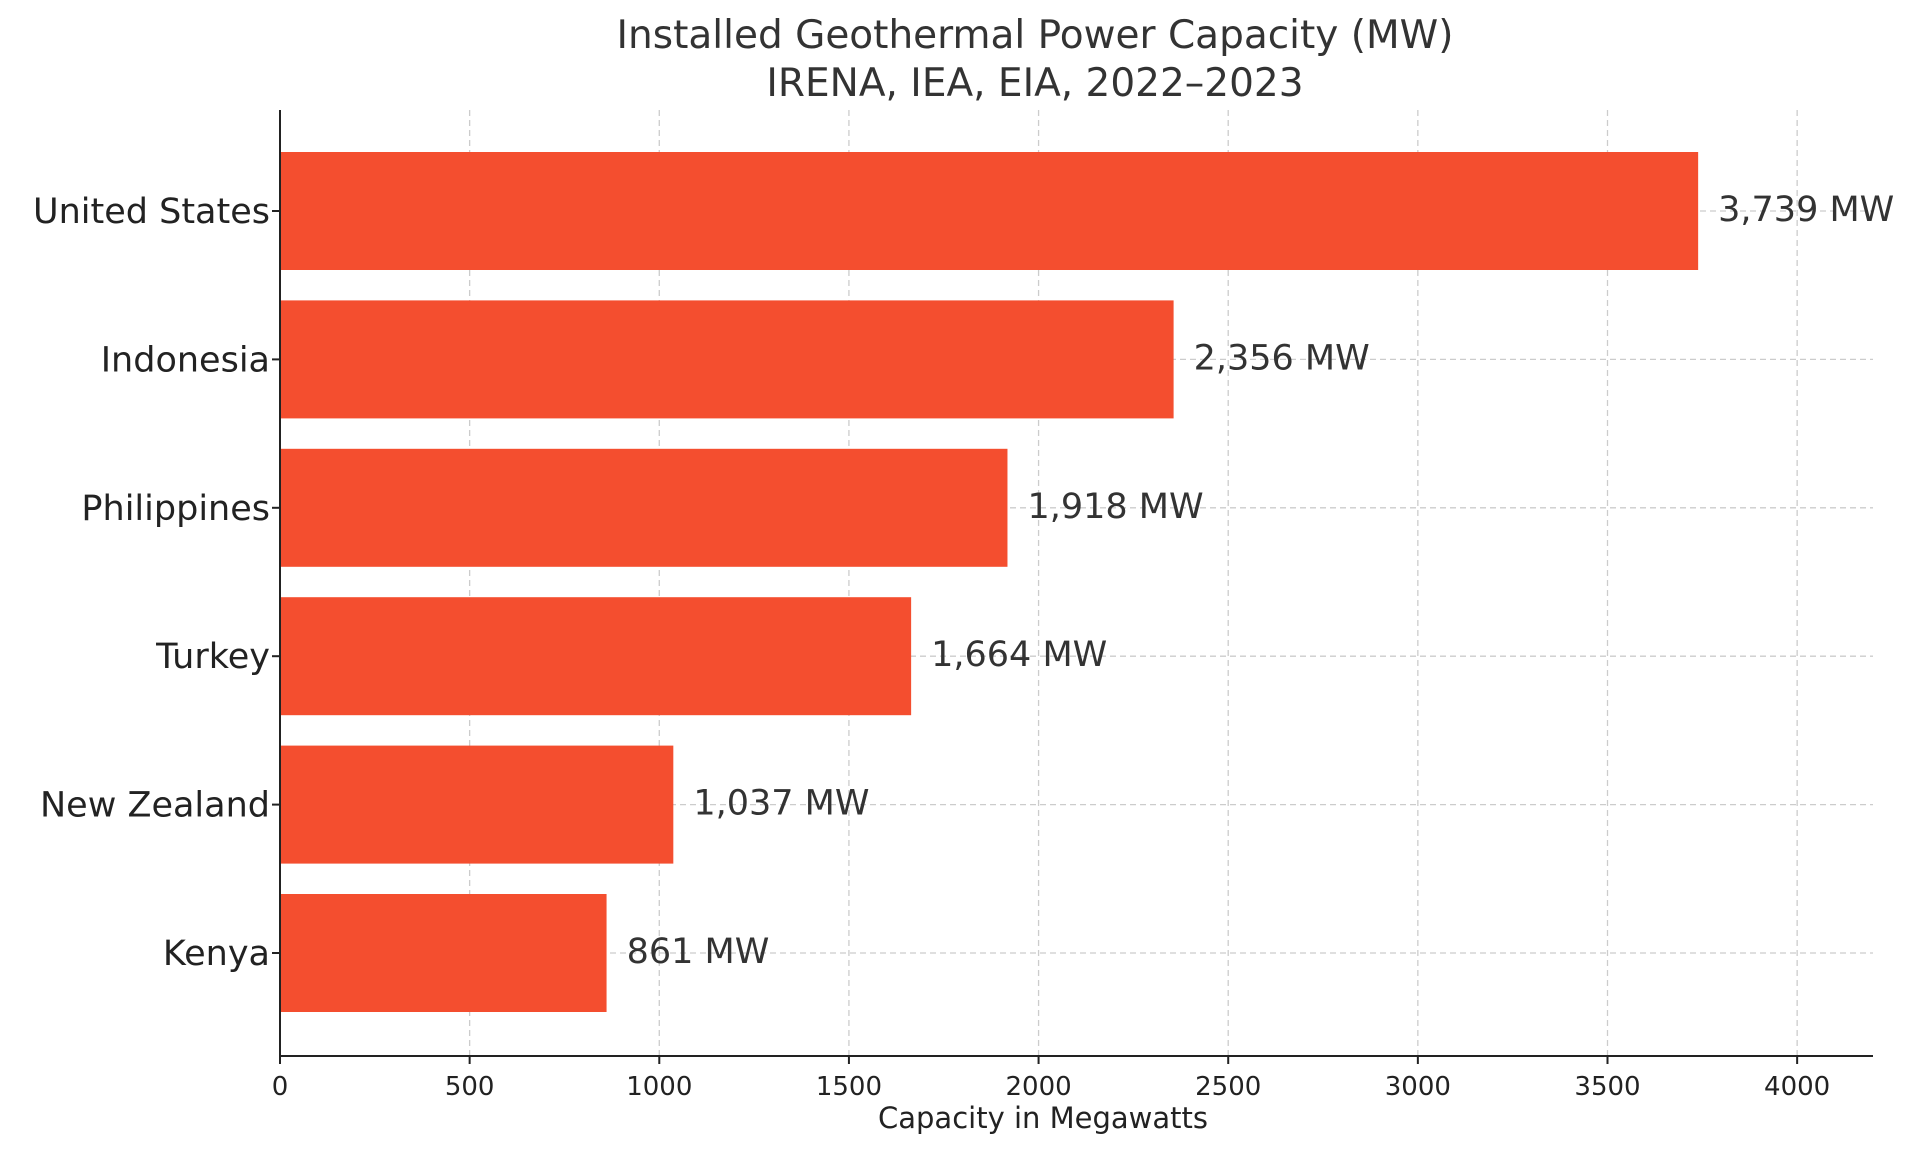 Image resolution: width=1920 pixels, height=1150 pixels. Describe the element at coordinates (1418, 1087) in the screenshot. I see `x-tick-label: 3000` at that location.